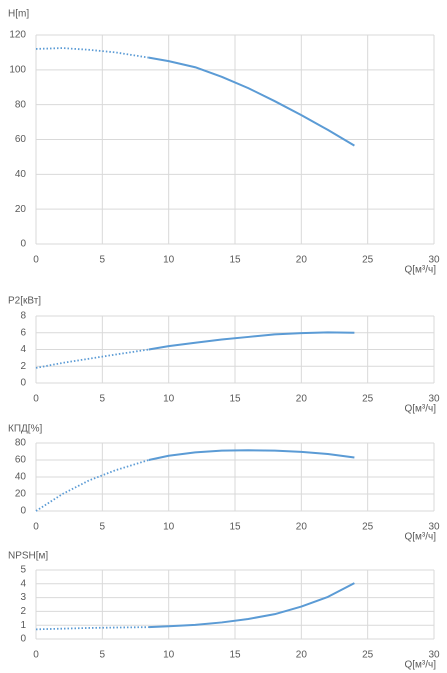 The width and height of the screenshot is (447, 673). Describe the element at coordinates (23, 570) in the screenshot. I see `y-tick-label: 5` at that location.